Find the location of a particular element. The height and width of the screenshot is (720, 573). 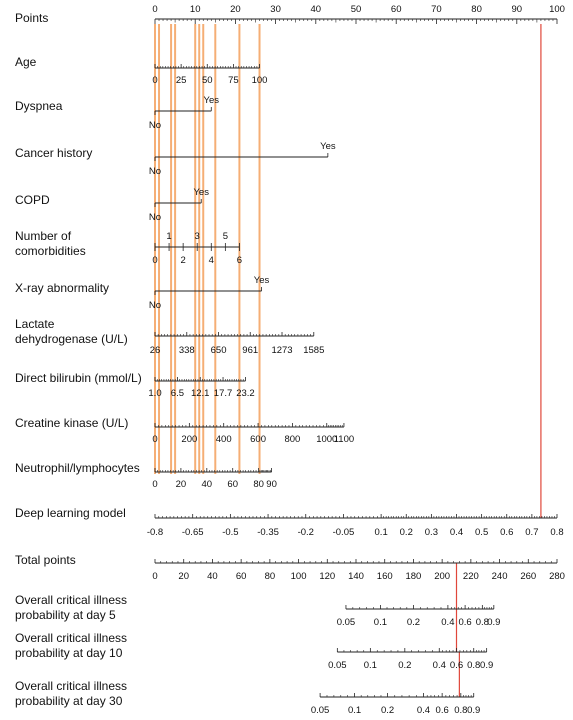

points-axis-tick-label: 30 is located at coordinates (275, 9).